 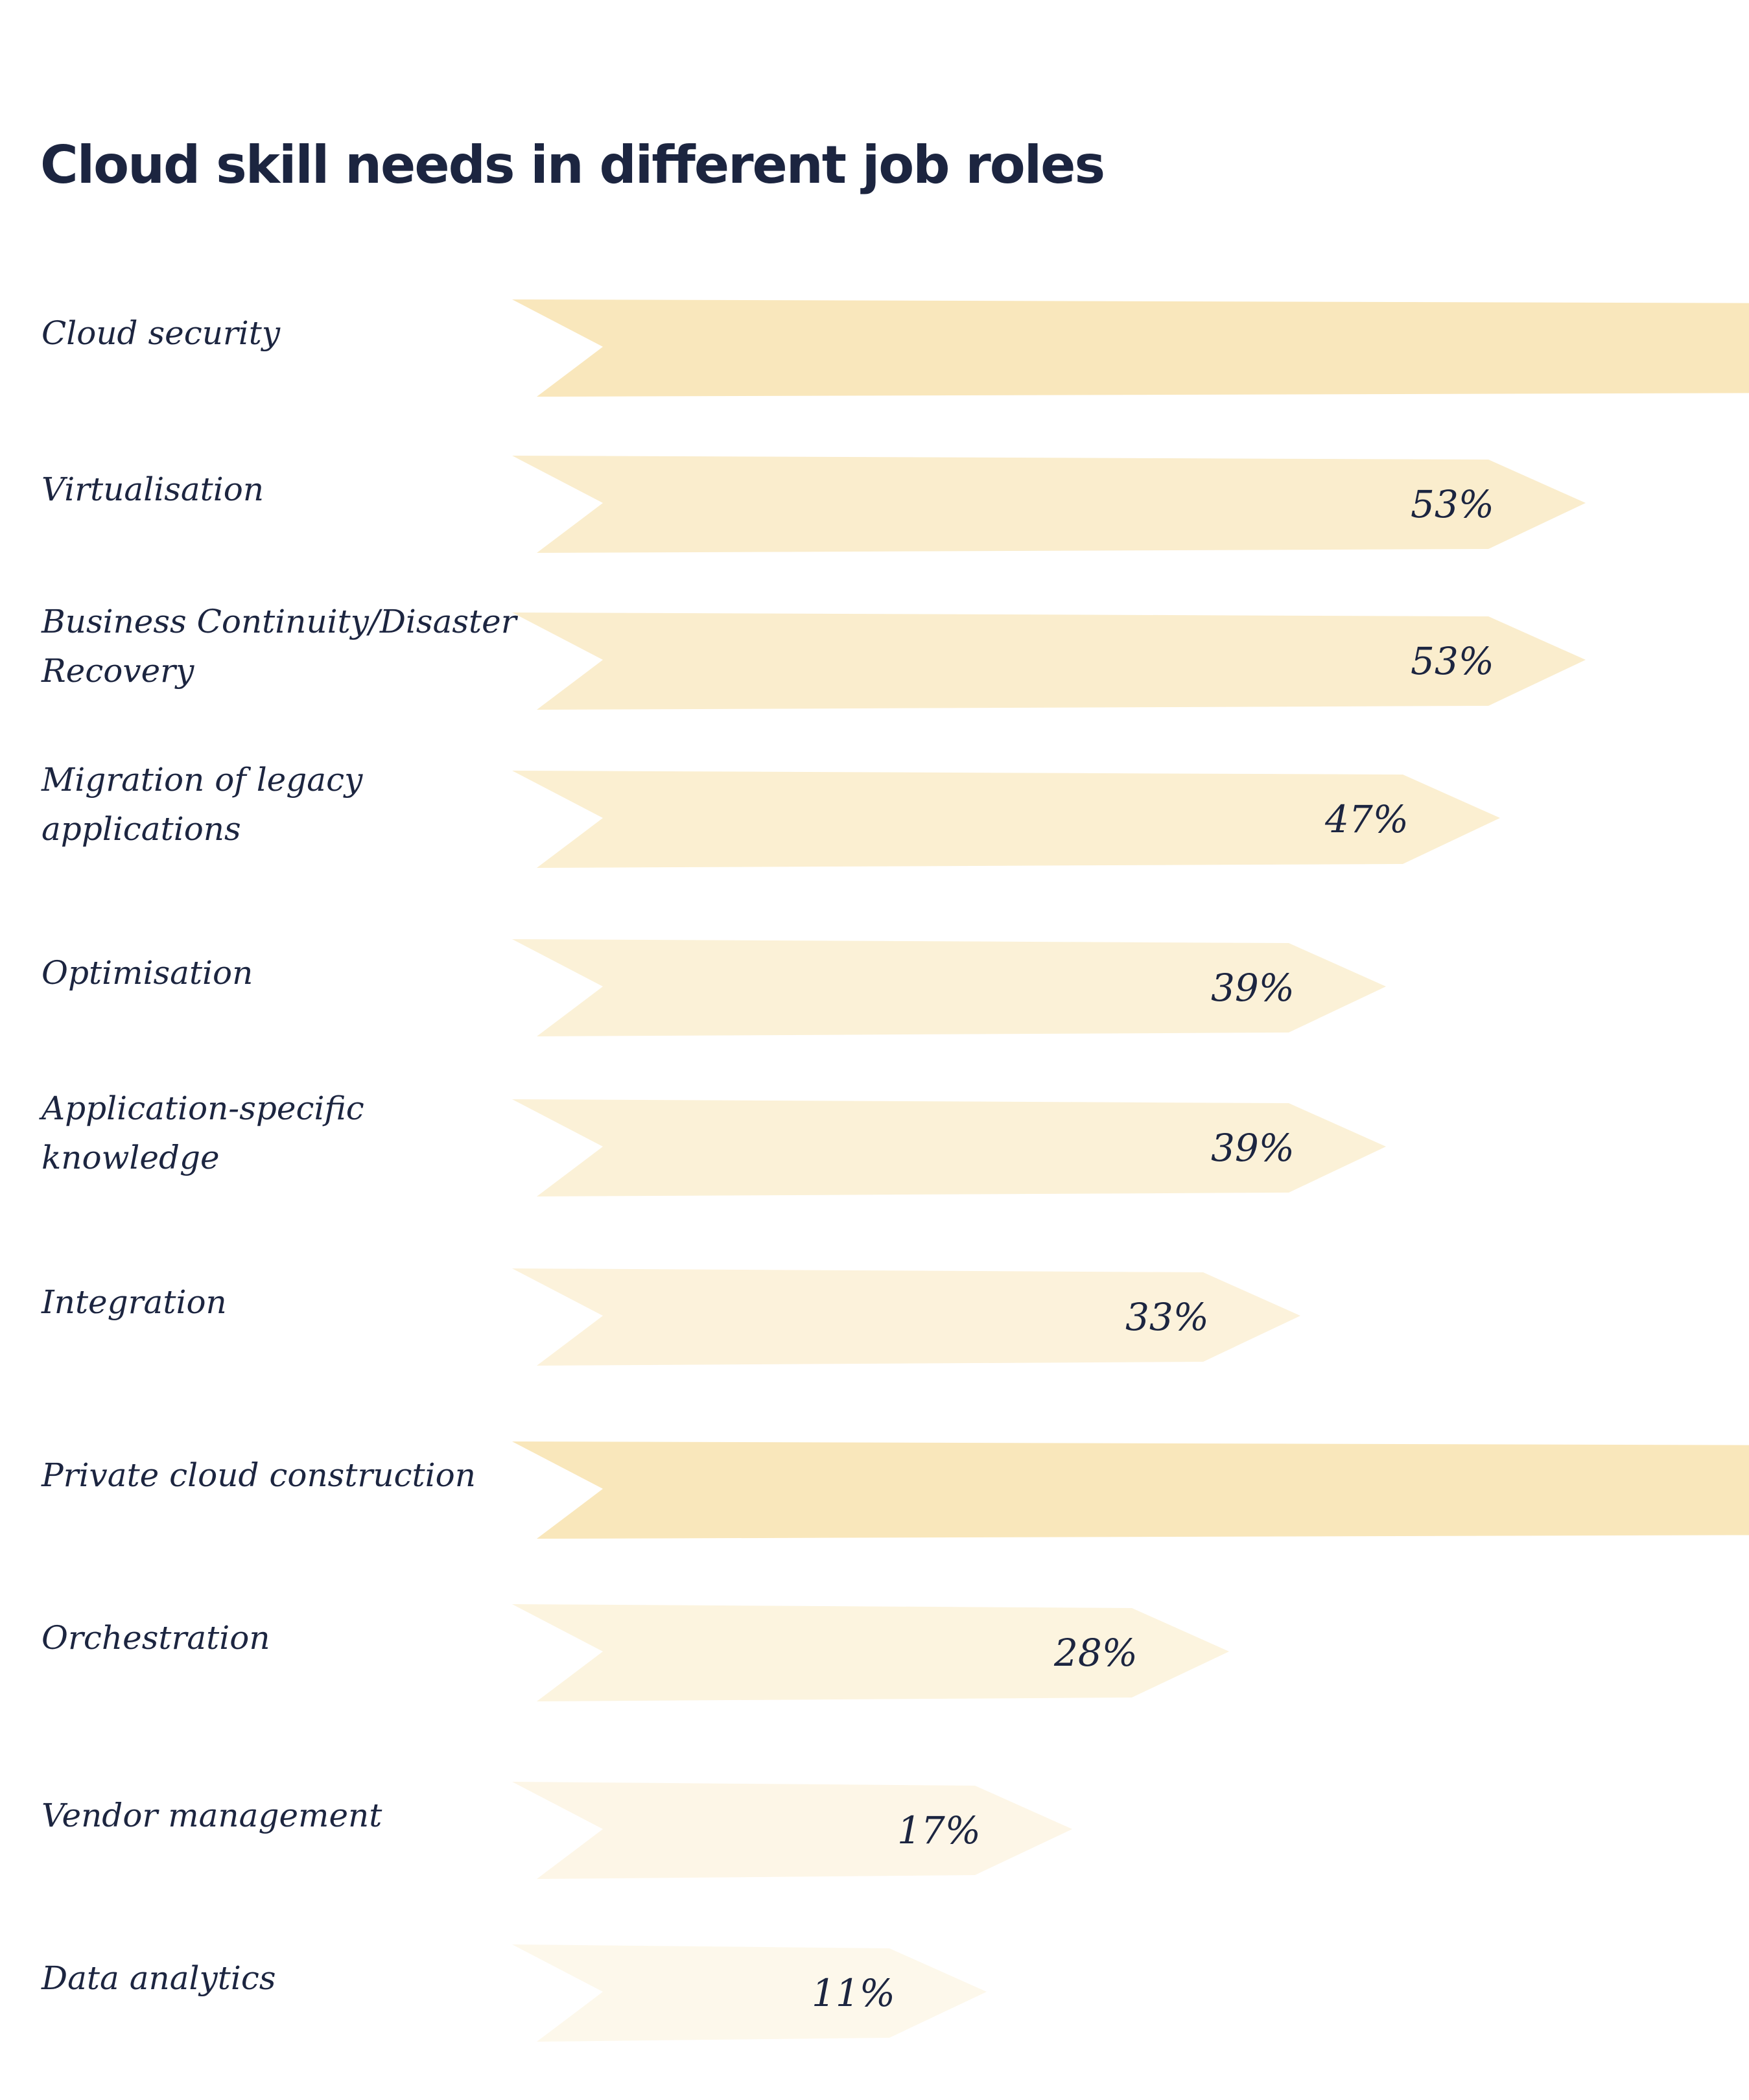 I want to click on value-label-9: 17%, so click(x=939, y=1830).